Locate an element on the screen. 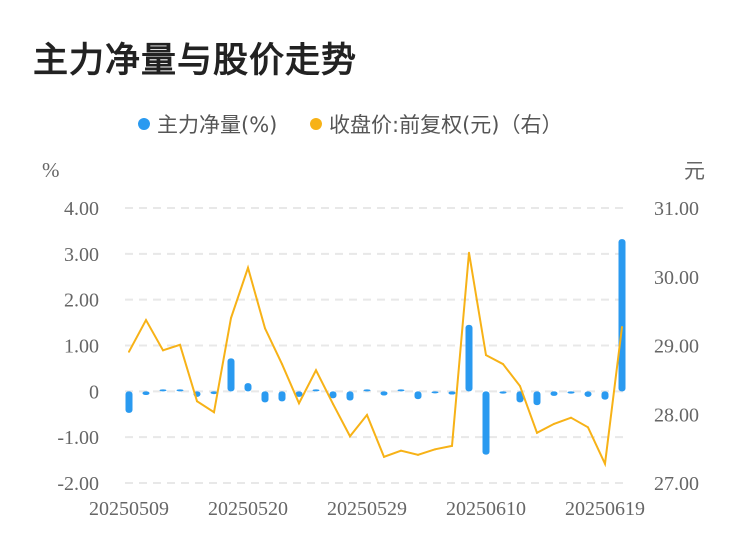  left-tick-label: -1.00 is located at coordinates (78, 438).